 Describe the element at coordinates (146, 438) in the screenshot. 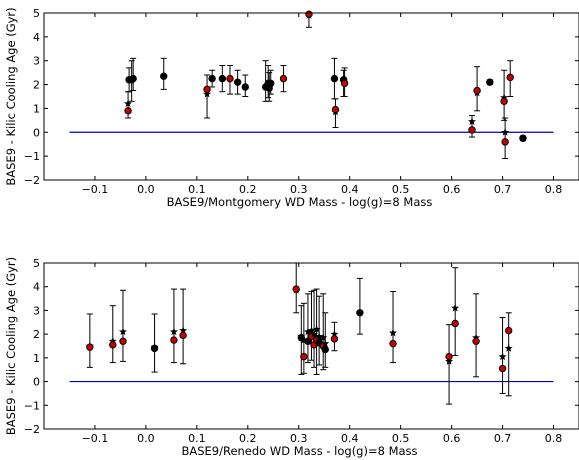

I see `x-tick-label: 0.0` at that location.